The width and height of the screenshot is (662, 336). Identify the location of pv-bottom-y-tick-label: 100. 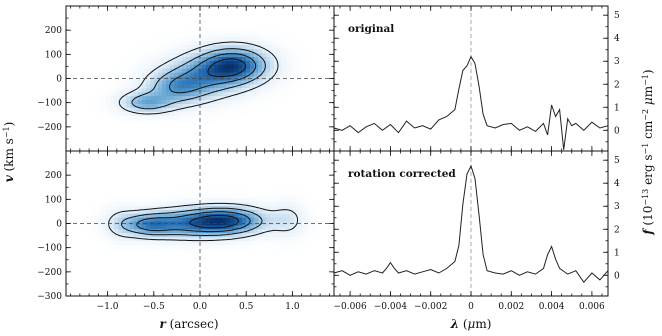
(53, 200).